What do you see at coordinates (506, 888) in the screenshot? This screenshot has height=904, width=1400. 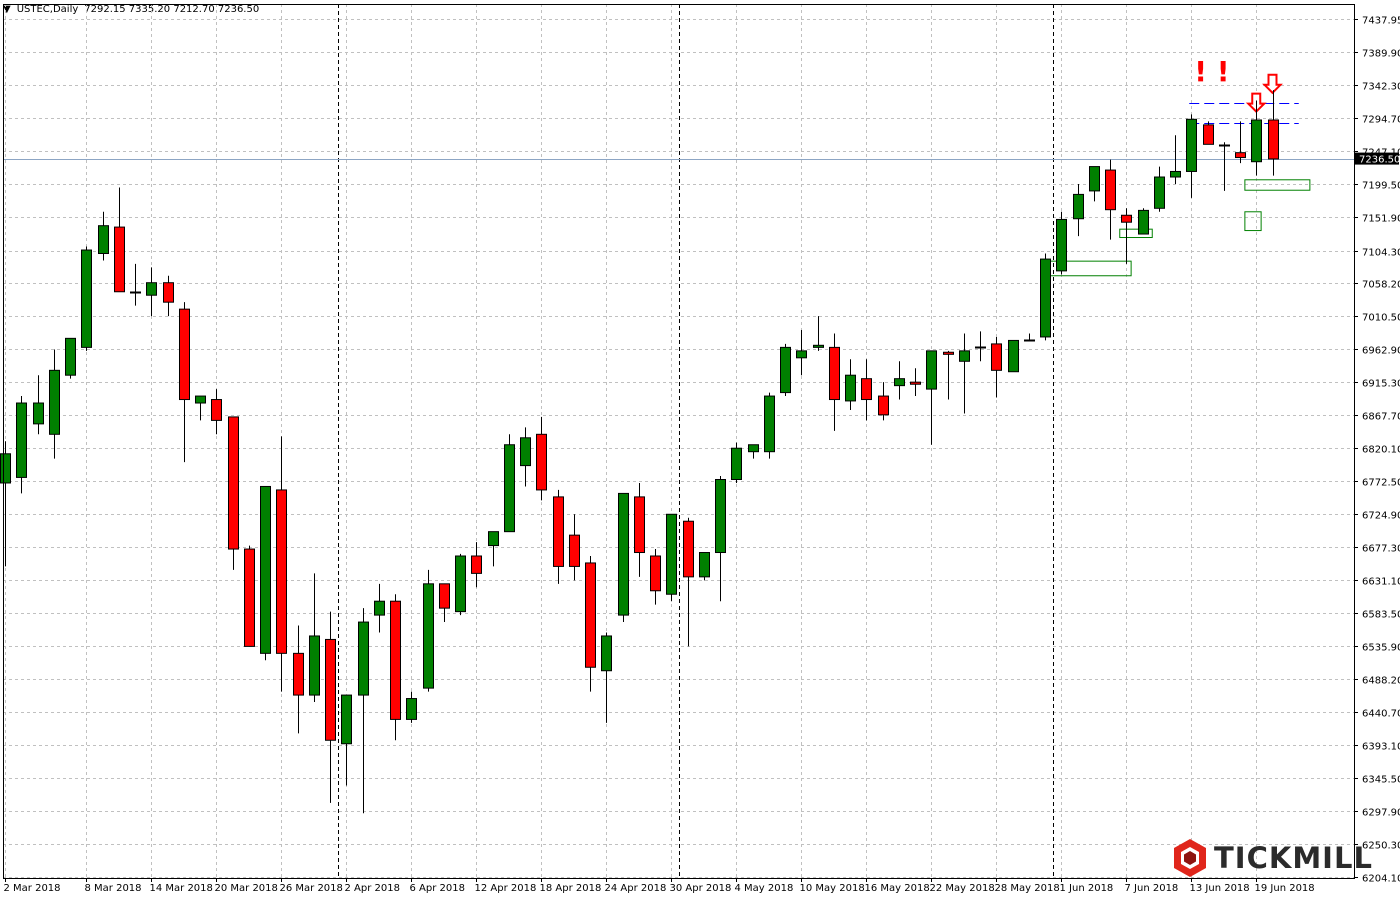 I see `time-tick-label: 12 Apr 2018` at bounding box center [506, 888].